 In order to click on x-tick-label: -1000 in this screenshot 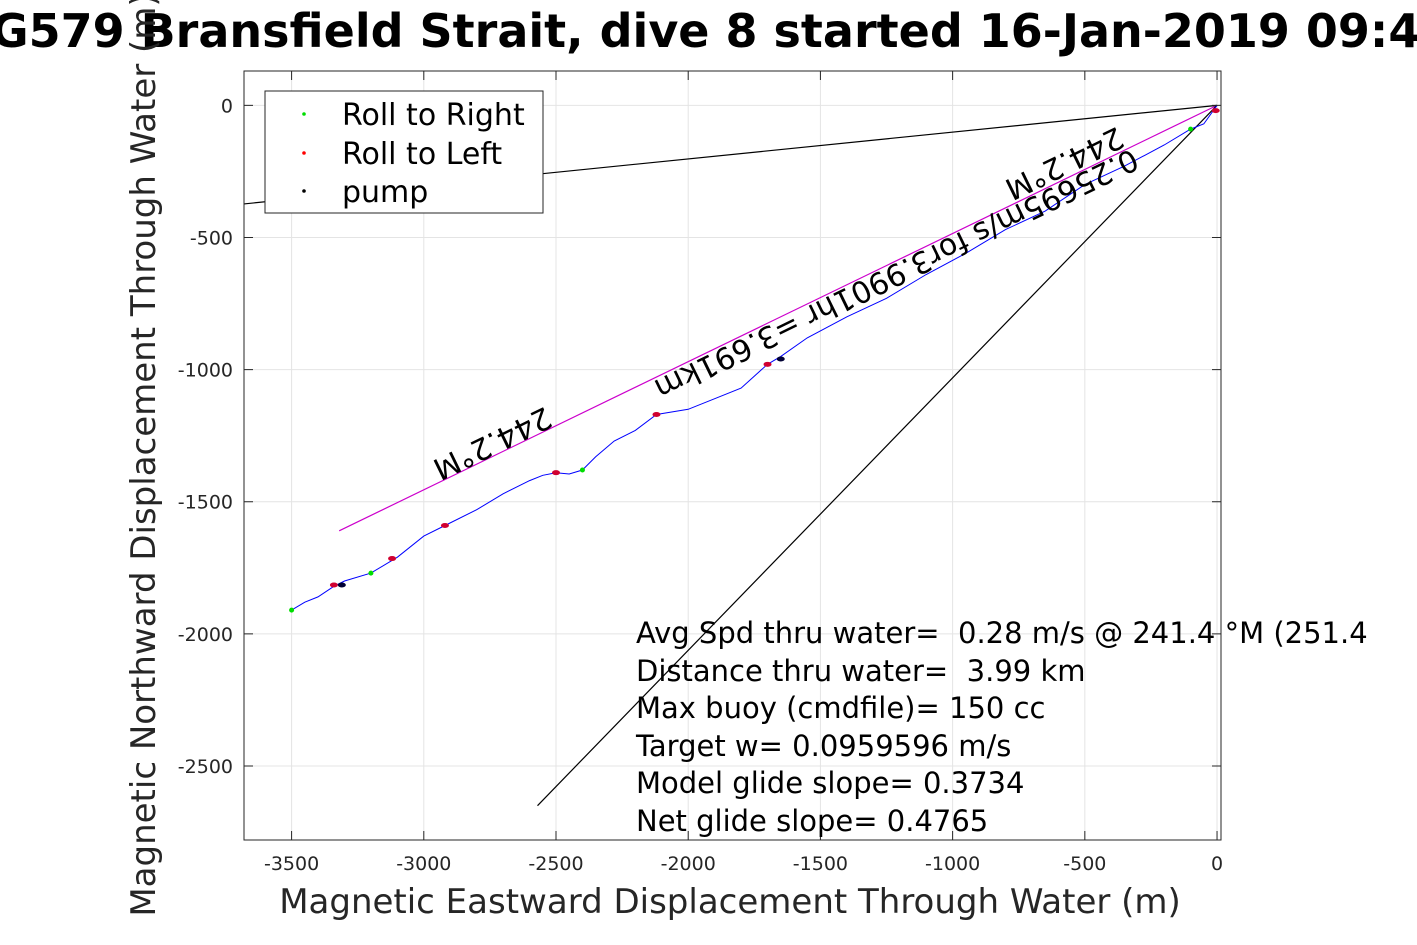, I will do `click(952, 864)`.